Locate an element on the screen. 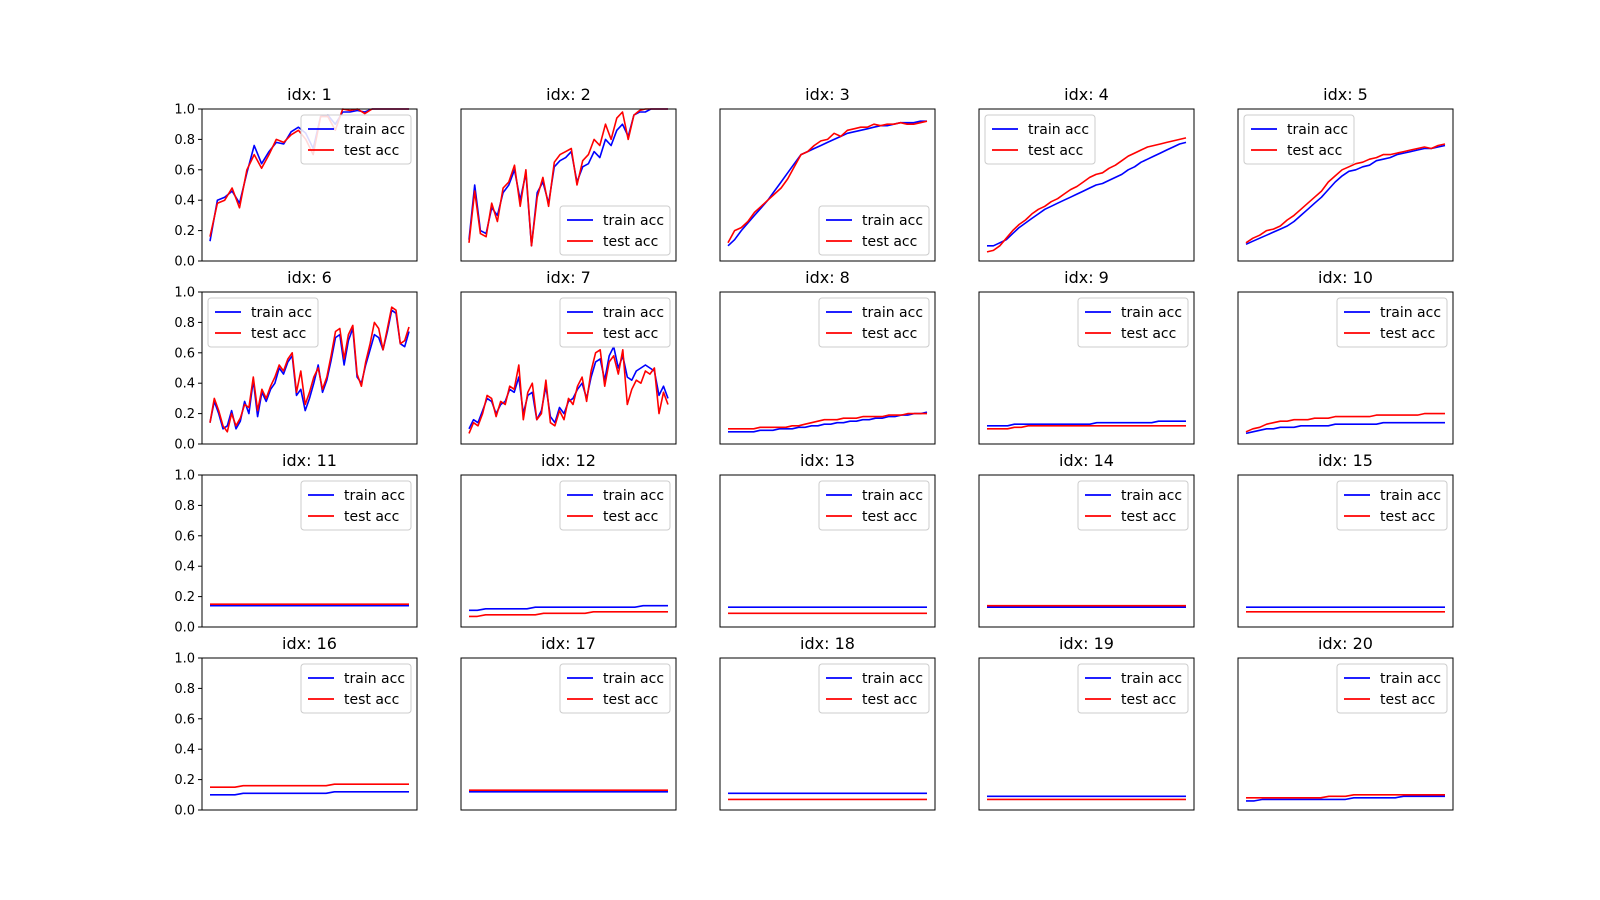  subplot-title: idx: 2 is located at coordinates (568, 94).